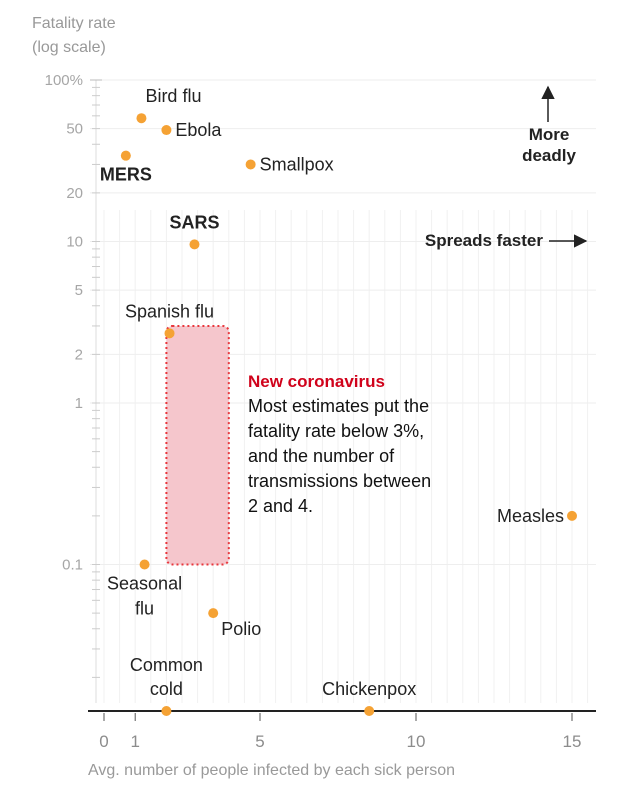 Image resolution: width=628 pixels, height=800 pixels. What do you see at coordinates (144, 564) in the screenshot?
I see `point-seasonal-flu` at bounding box center [144, 564].